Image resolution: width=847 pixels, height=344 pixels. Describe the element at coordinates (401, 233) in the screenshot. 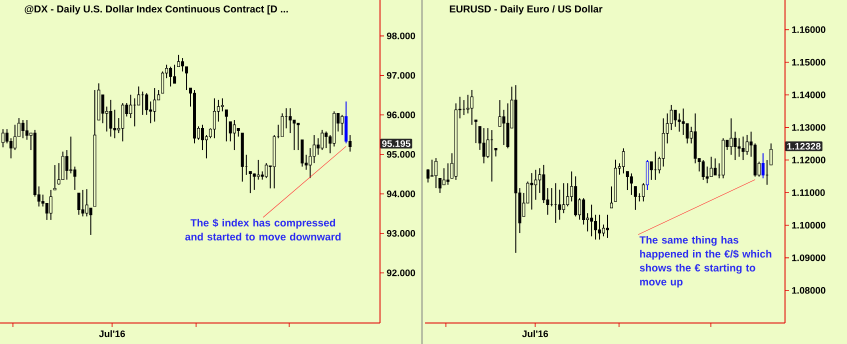

I see `y-tick-label: 93.000` at that location.